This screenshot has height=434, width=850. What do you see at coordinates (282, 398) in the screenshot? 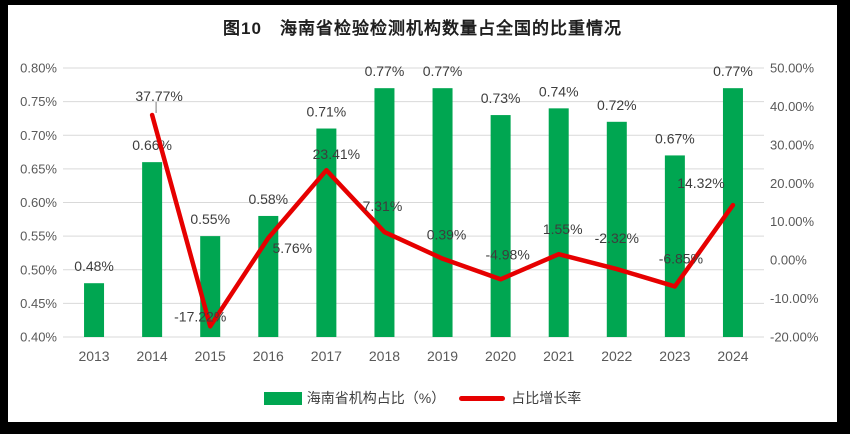
I see `legend-bar-swatch-icon` at bounding box center [282, 398].